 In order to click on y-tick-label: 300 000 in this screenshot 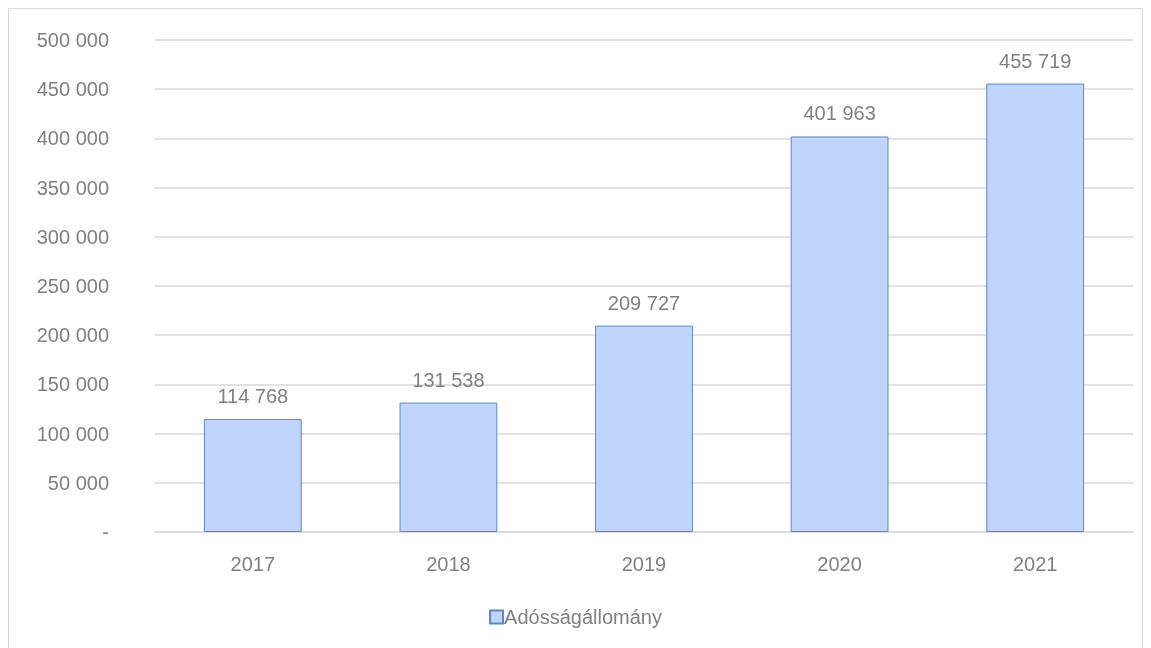, I will do `click(72, 236)`.